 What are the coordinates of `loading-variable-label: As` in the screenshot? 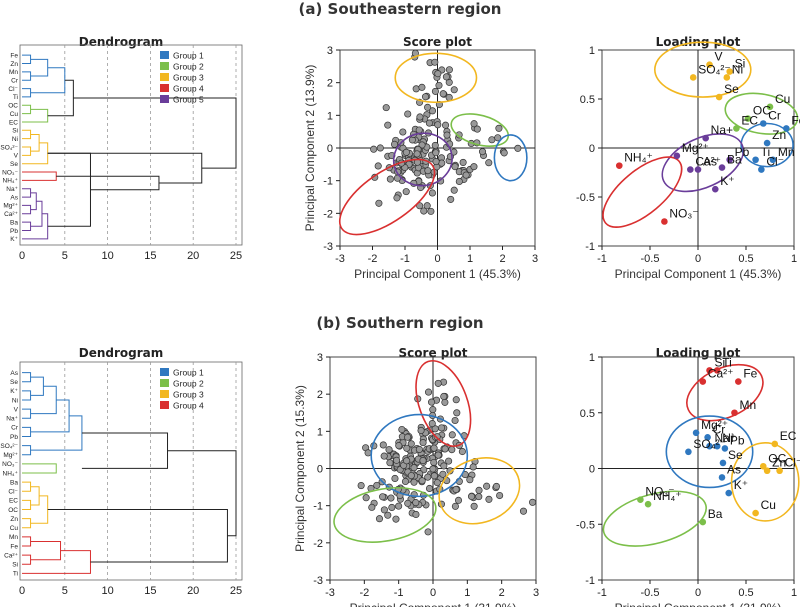 It's located at (710, 162).